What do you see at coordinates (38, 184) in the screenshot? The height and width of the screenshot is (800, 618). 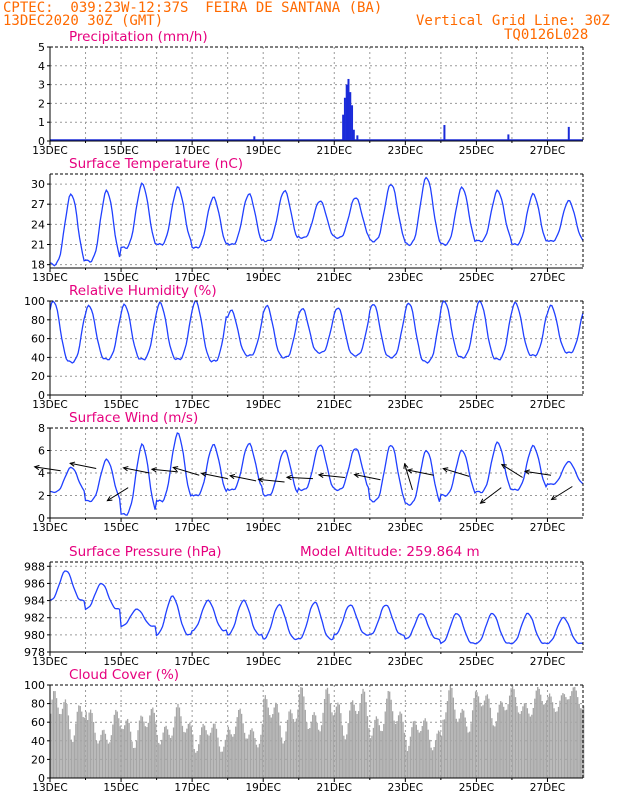 I see `temperature-ytick-label: 30` at bounding box center [38, 184].